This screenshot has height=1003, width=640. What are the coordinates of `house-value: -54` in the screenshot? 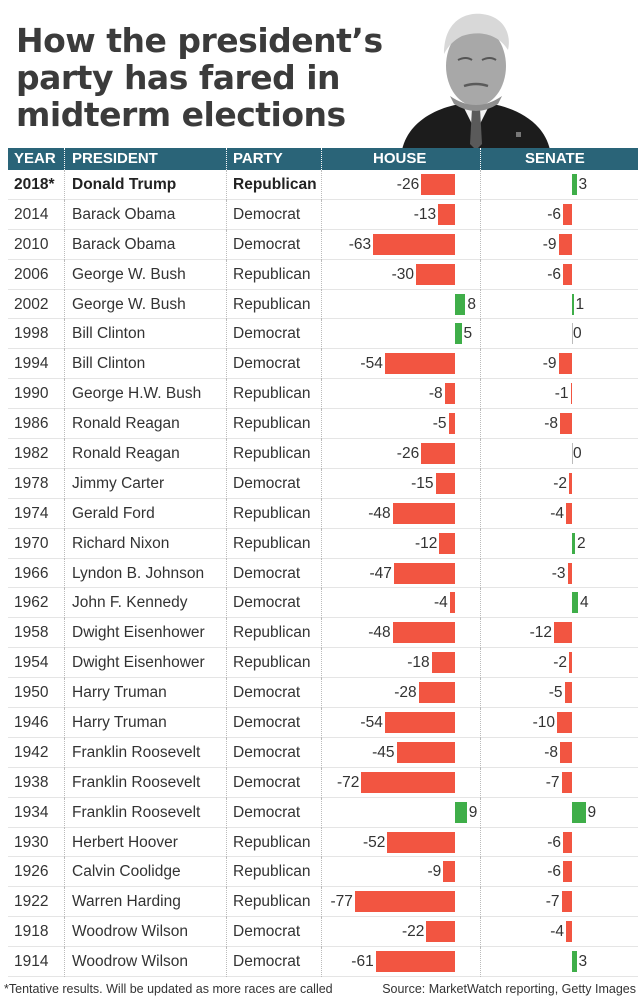 It's located at (371, 364).